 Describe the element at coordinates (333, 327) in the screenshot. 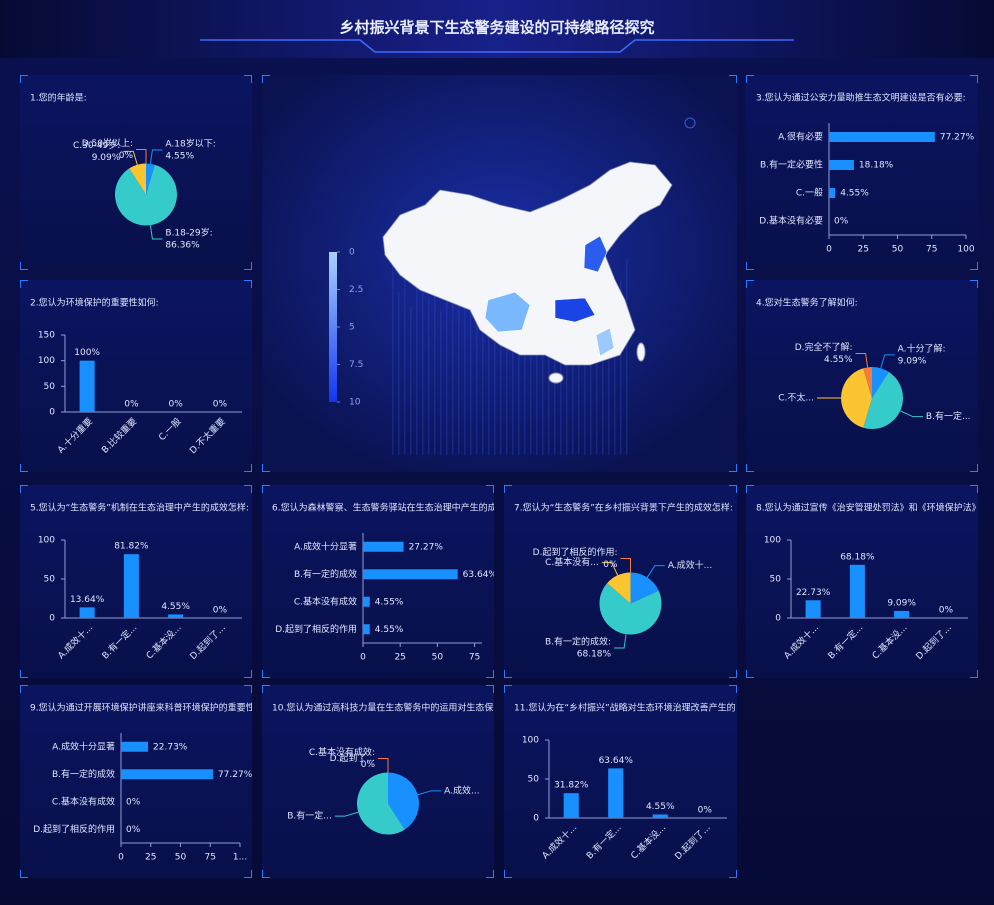

I see `visual-map` at that location.